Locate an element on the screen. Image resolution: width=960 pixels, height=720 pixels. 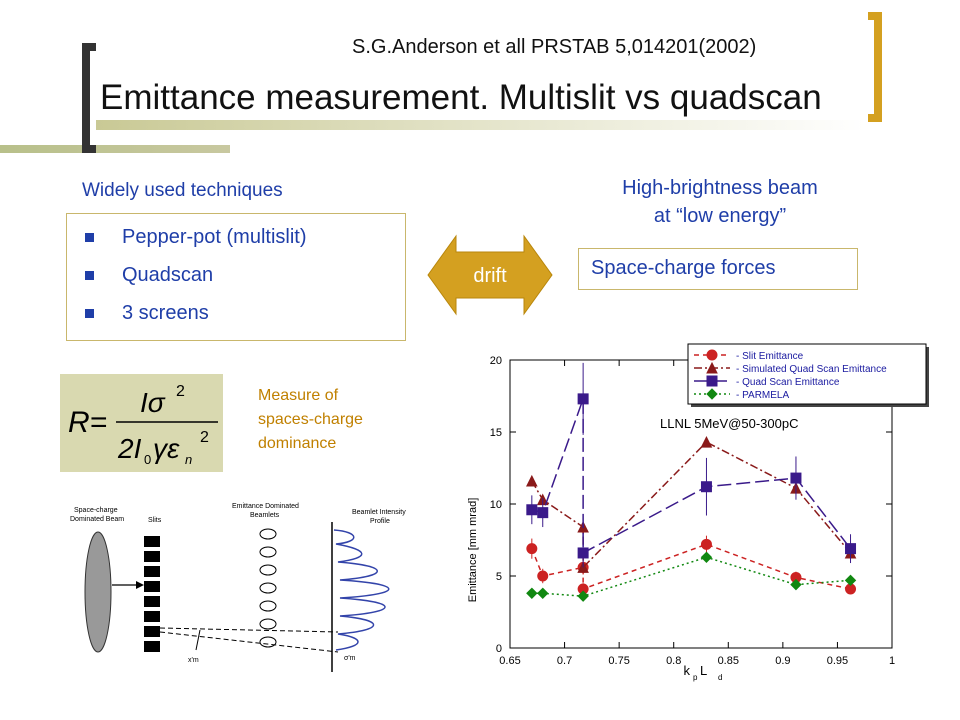
beam-heading: High-brightness beam at “low energy” is located at coordinates (720, 202).